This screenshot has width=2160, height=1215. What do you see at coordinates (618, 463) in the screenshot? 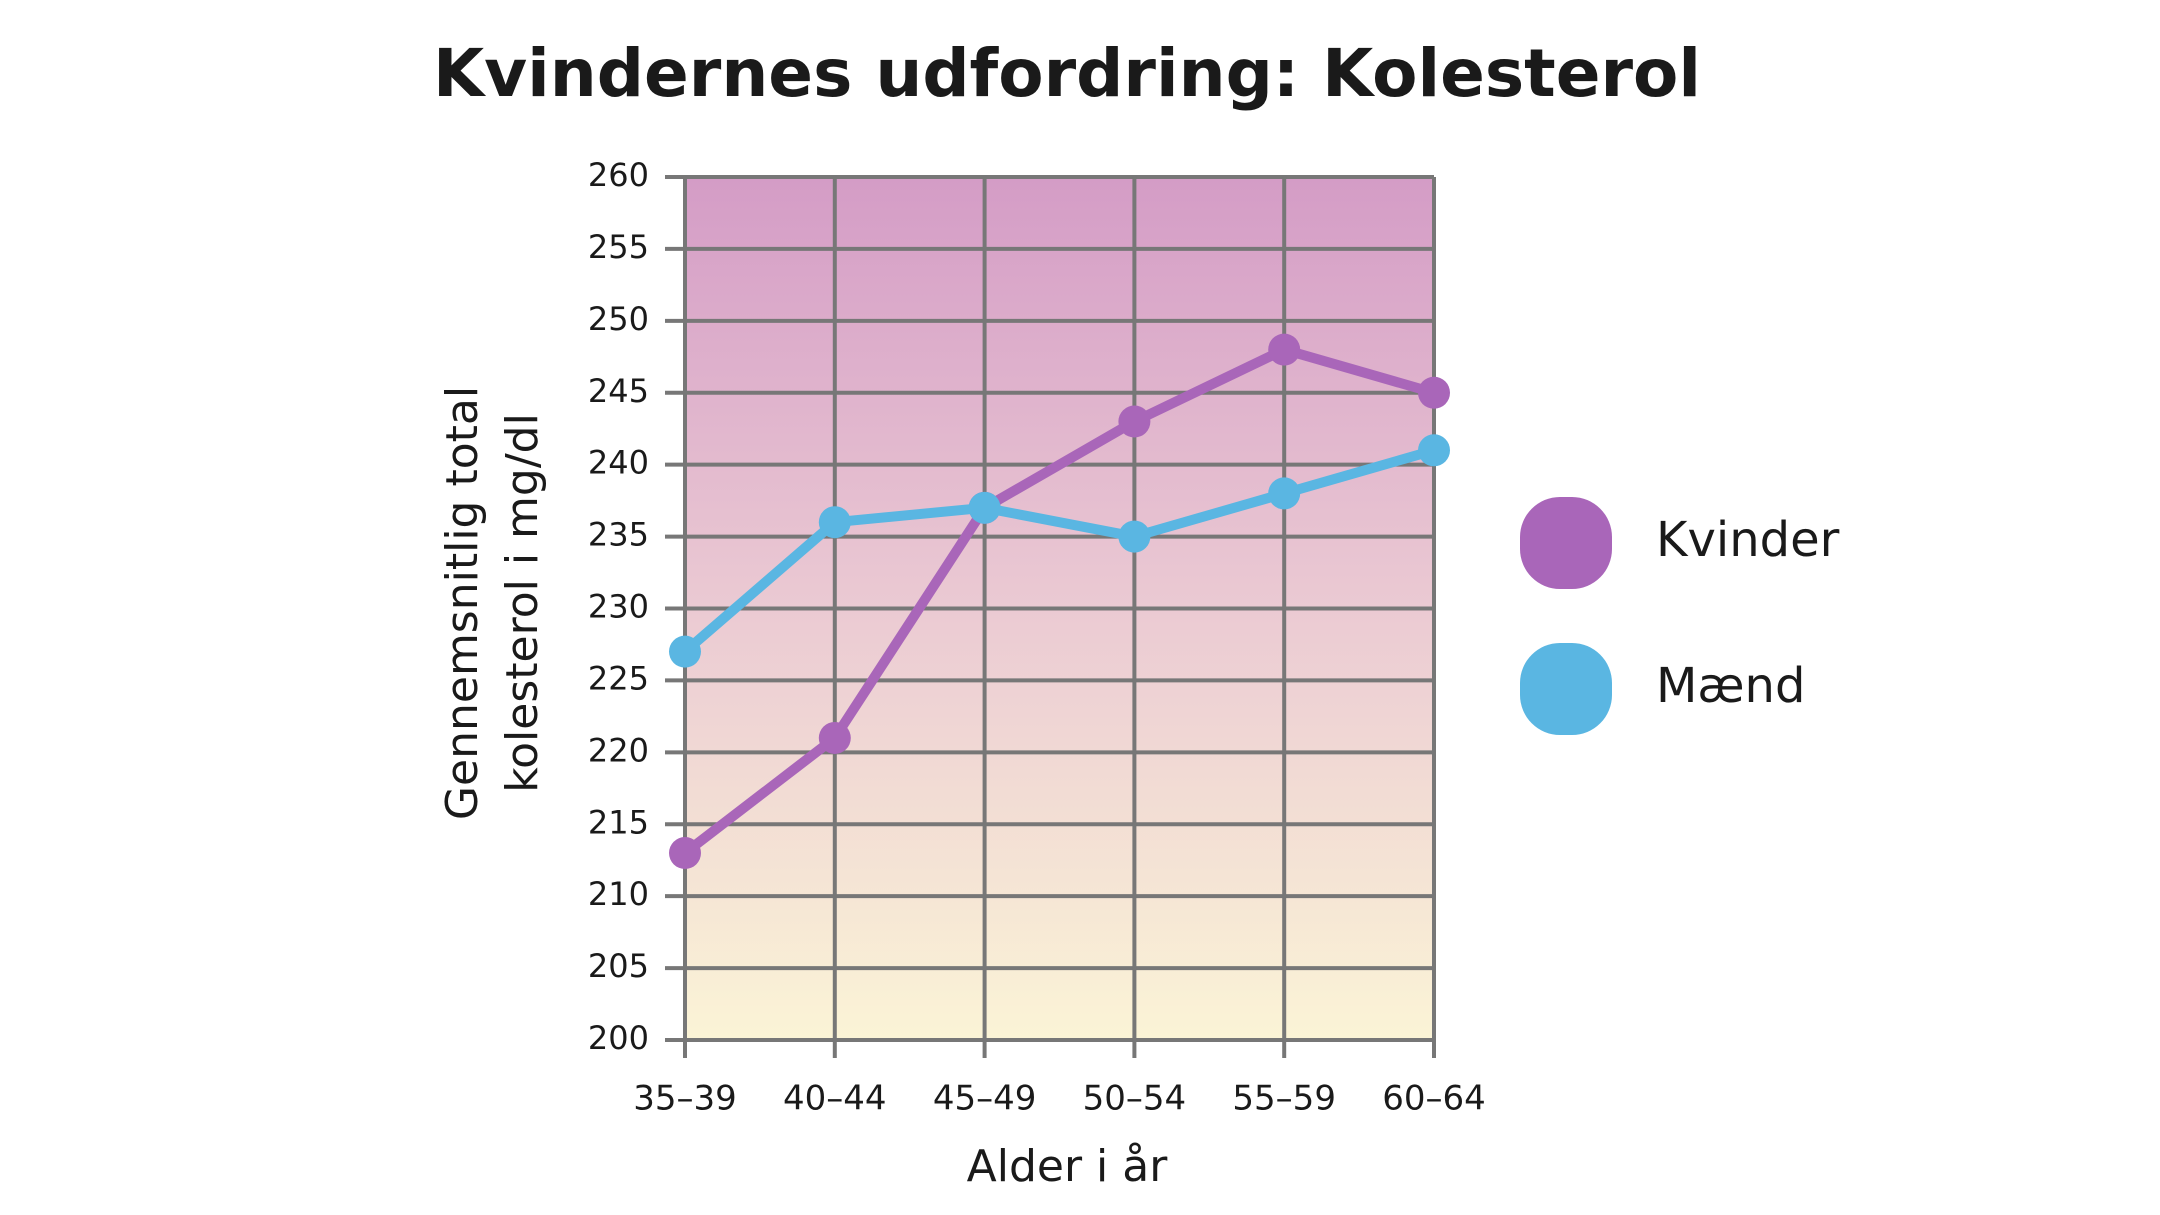
I see `y-tick-label: 240` at bounding box center [618, 463].